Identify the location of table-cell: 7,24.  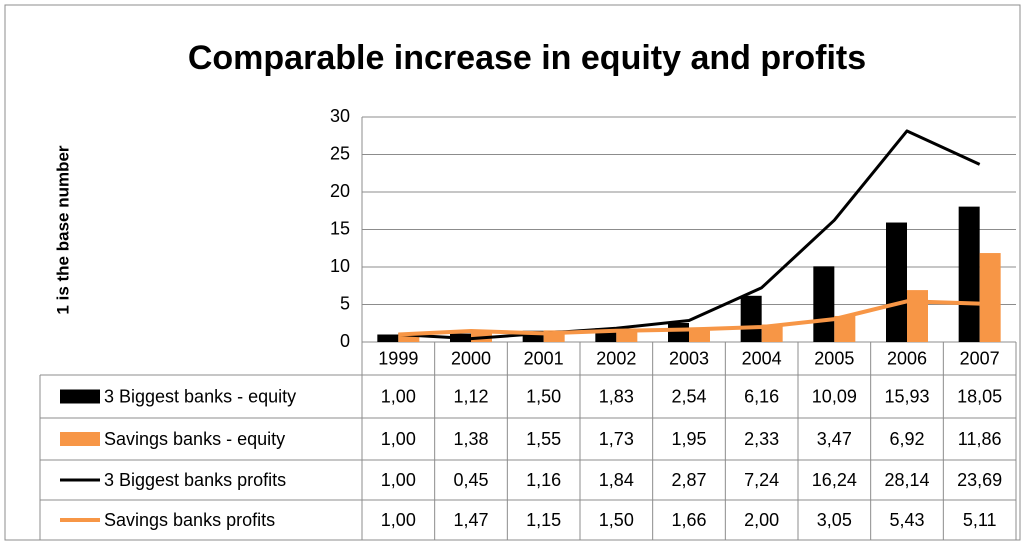
(761, 480).